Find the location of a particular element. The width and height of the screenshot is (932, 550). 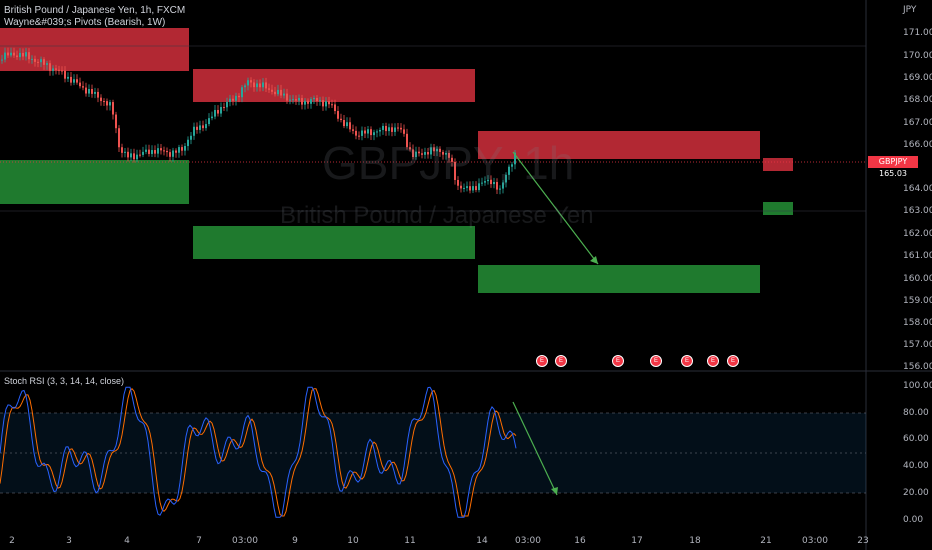

rsi-projection-arrow is located at coordinates (535, 448).